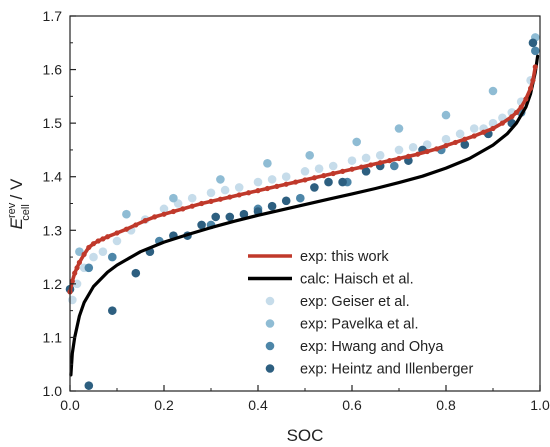 This screenshot has height=447, width=550. I want to click on legend-label: exp: Geiser et al., so click(355, 302).